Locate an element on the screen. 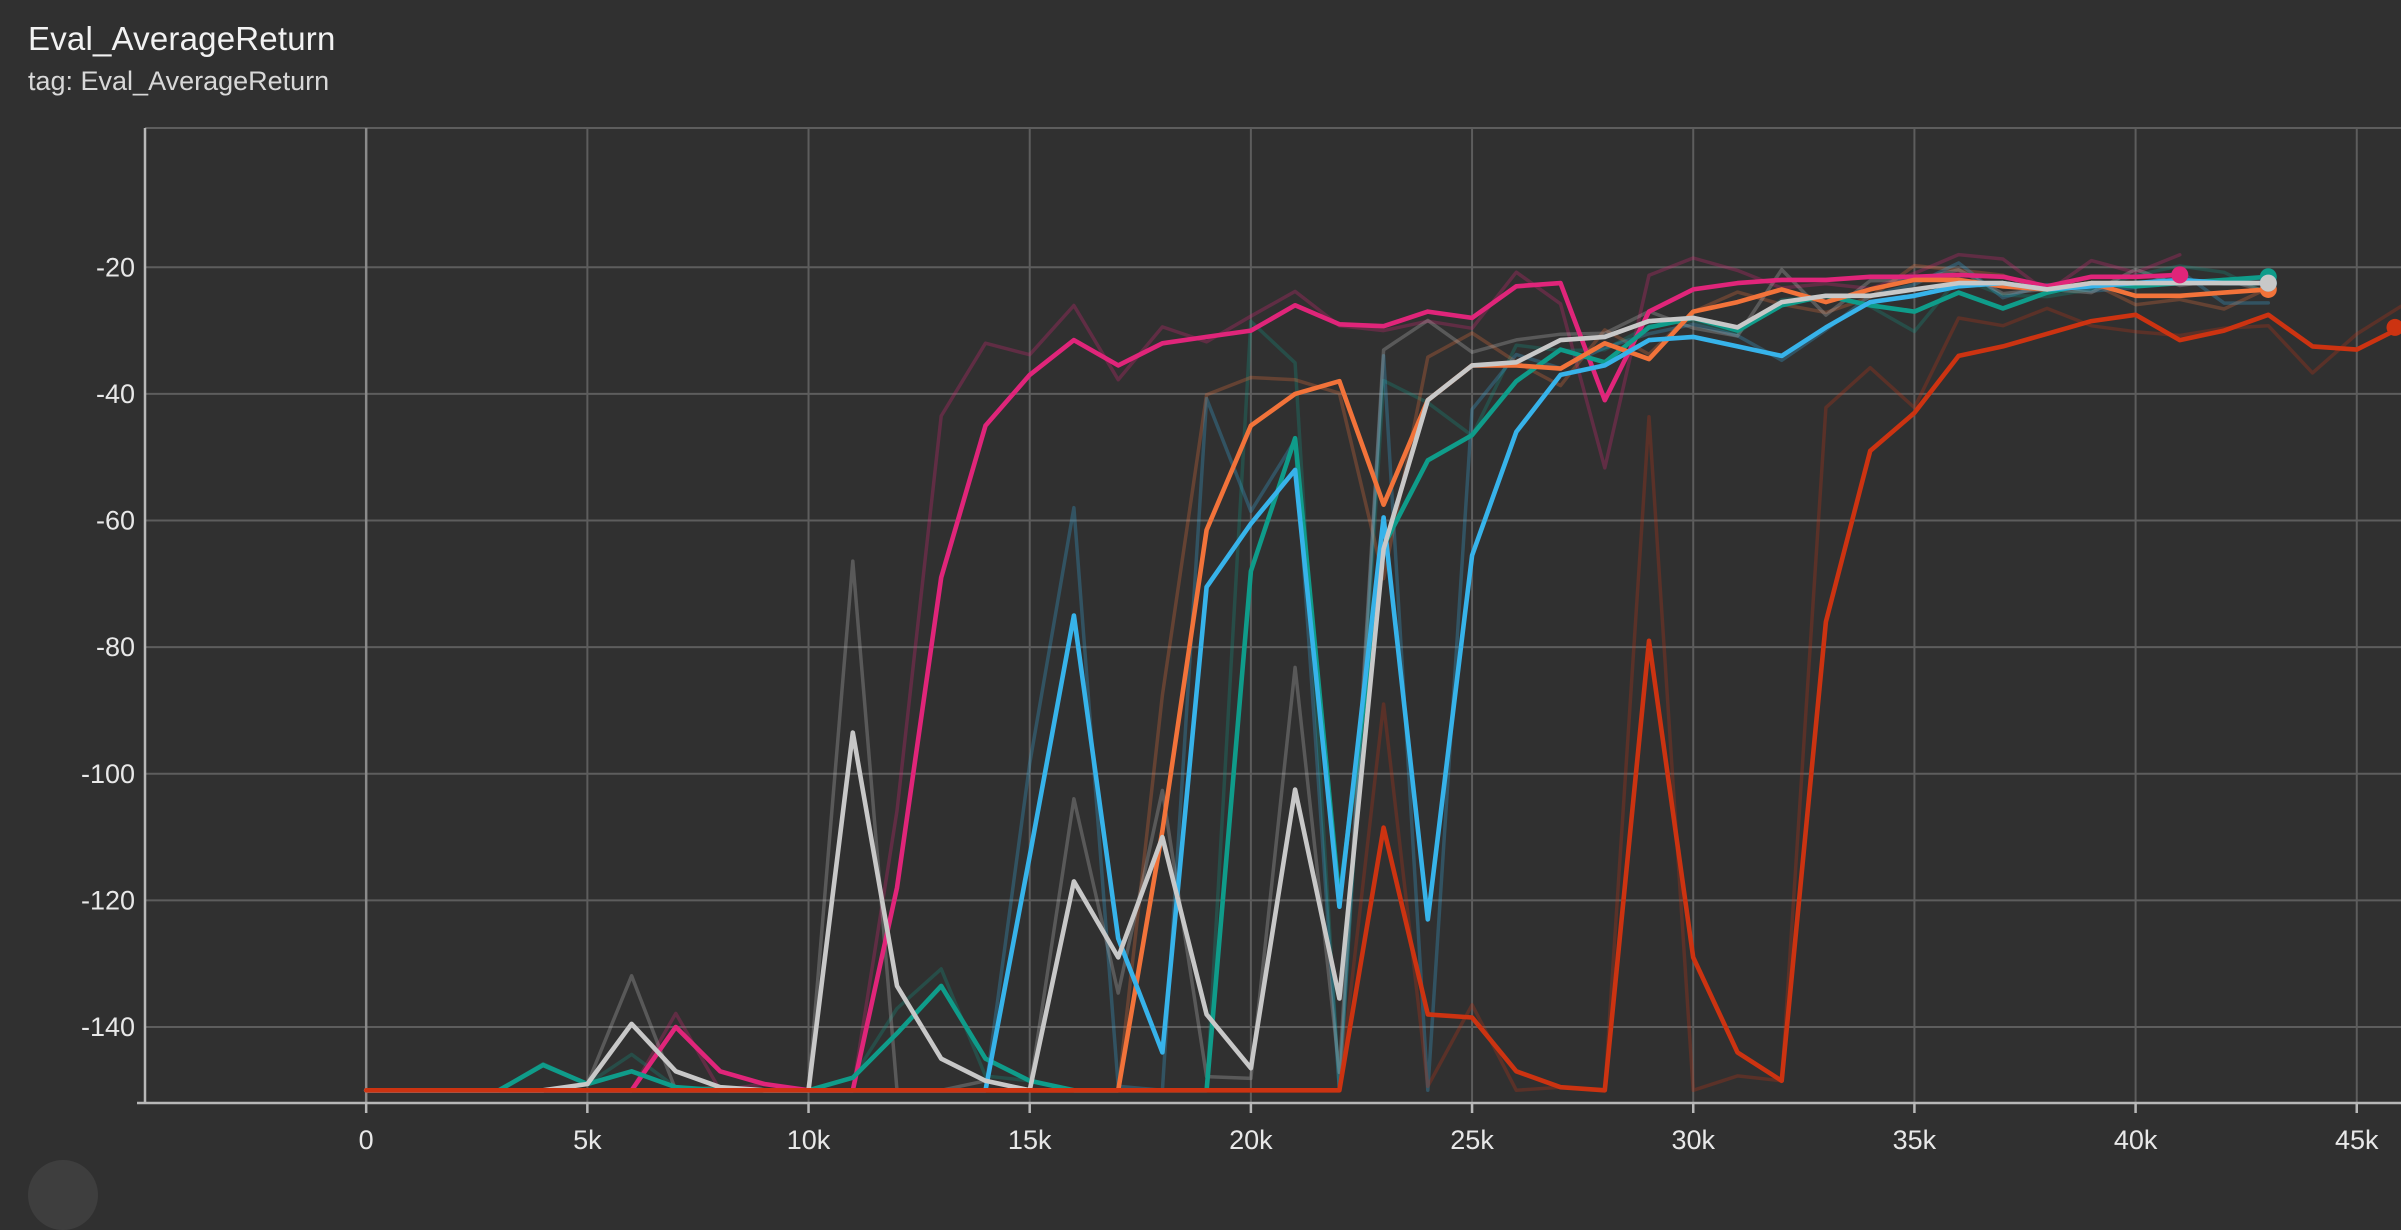 This screenshot has height=1230, width=2401. x-tick-label: 0 is located at coordinates (366, 1140).